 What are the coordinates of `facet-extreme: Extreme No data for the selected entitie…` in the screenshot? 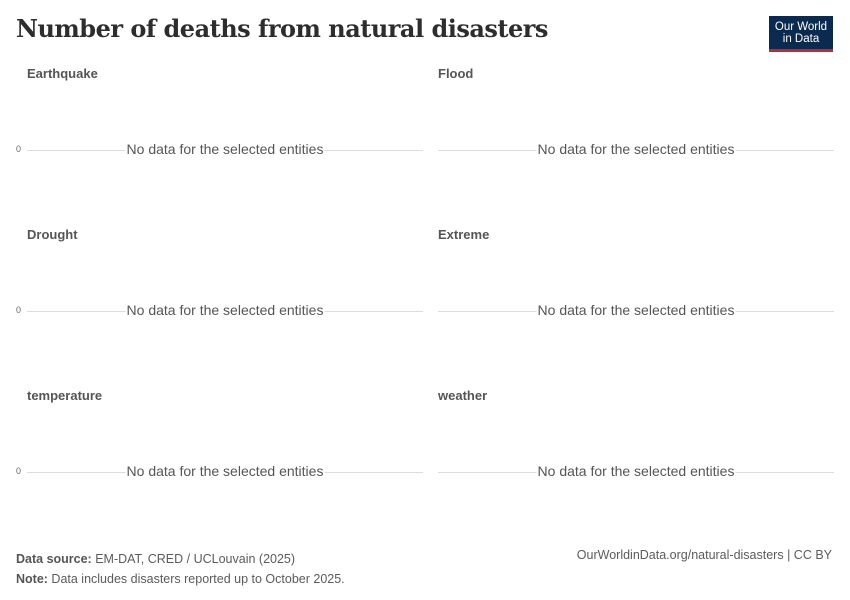 It's located at (632, 297).